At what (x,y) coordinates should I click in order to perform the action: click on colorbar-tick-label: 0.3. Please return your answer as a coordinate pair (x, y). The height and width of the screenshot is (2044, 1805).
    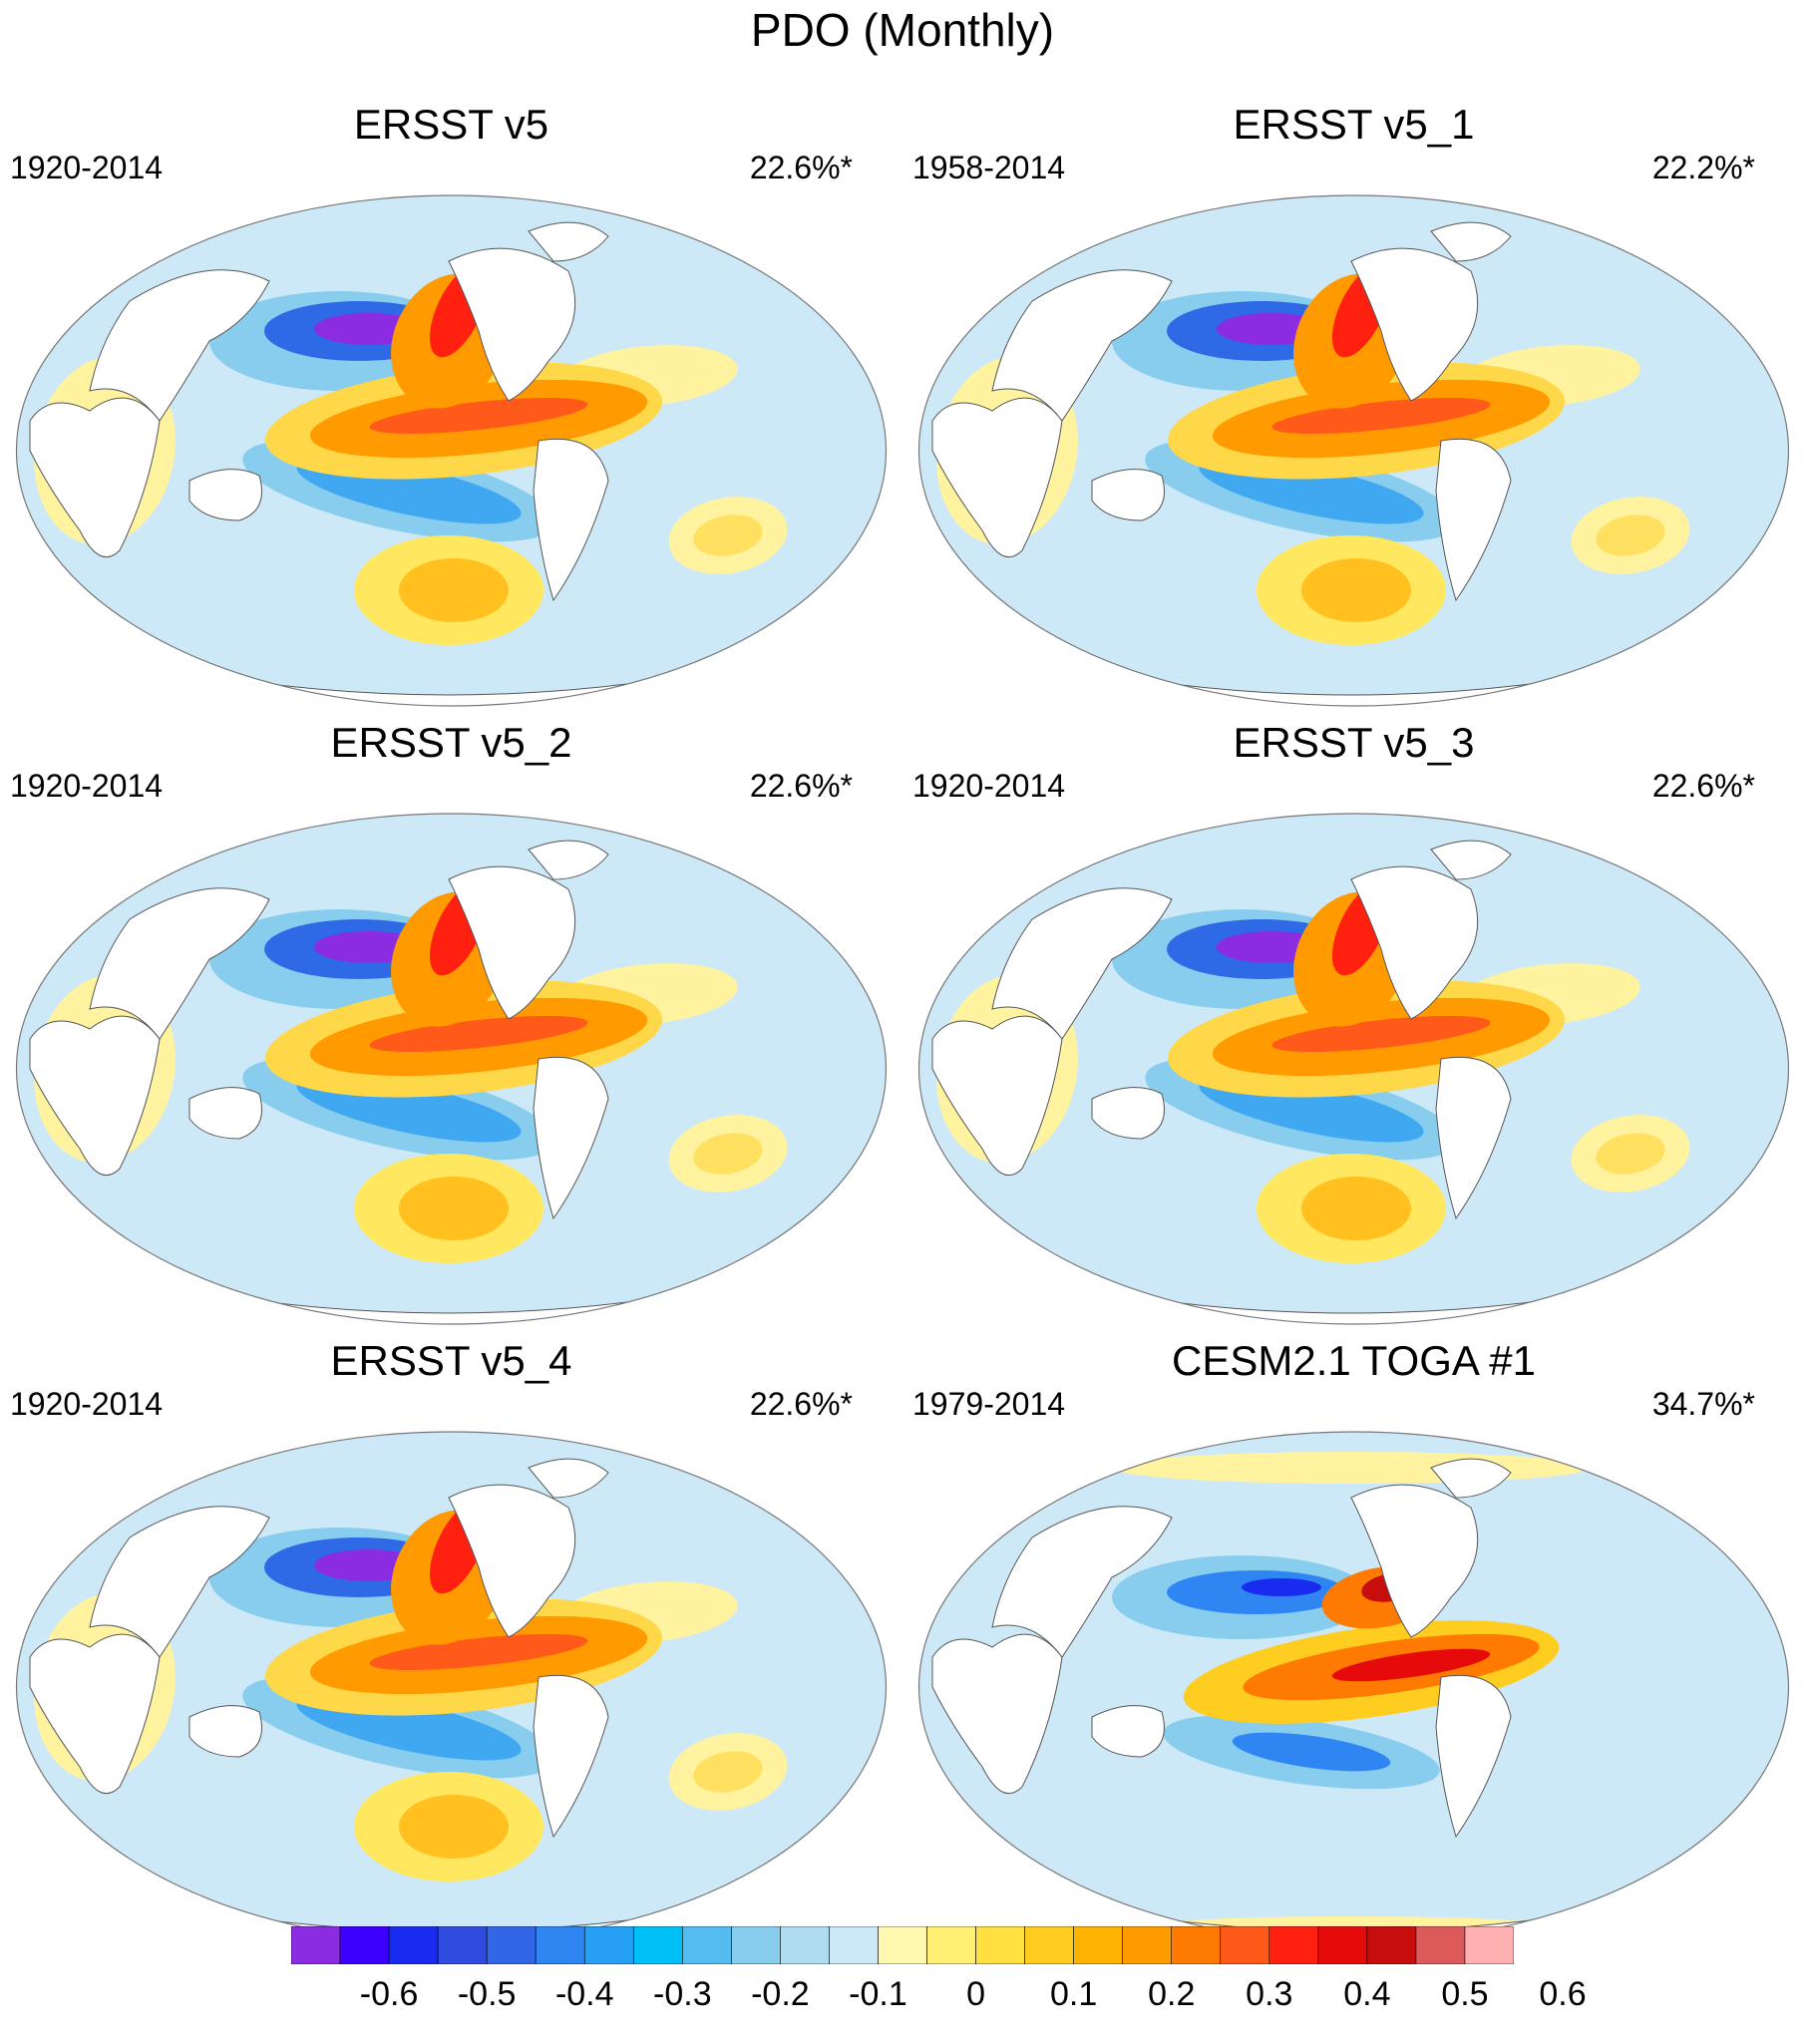
    Looking at the image, I should click on (1269, 1994).